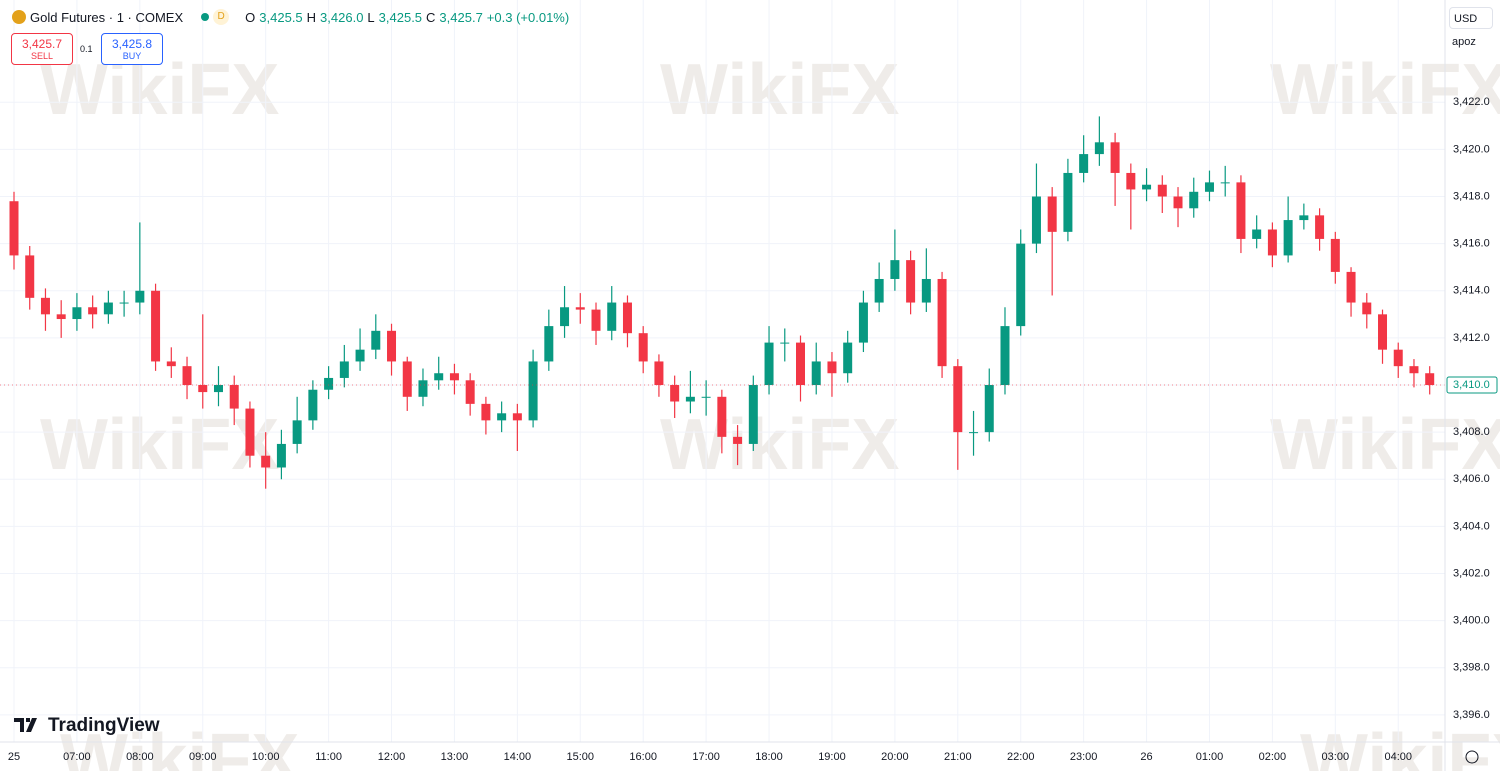 Image resolution: width=1500 pixels, height=771 pixels. I want to click on sell-label: SELL, so click(42, 56).